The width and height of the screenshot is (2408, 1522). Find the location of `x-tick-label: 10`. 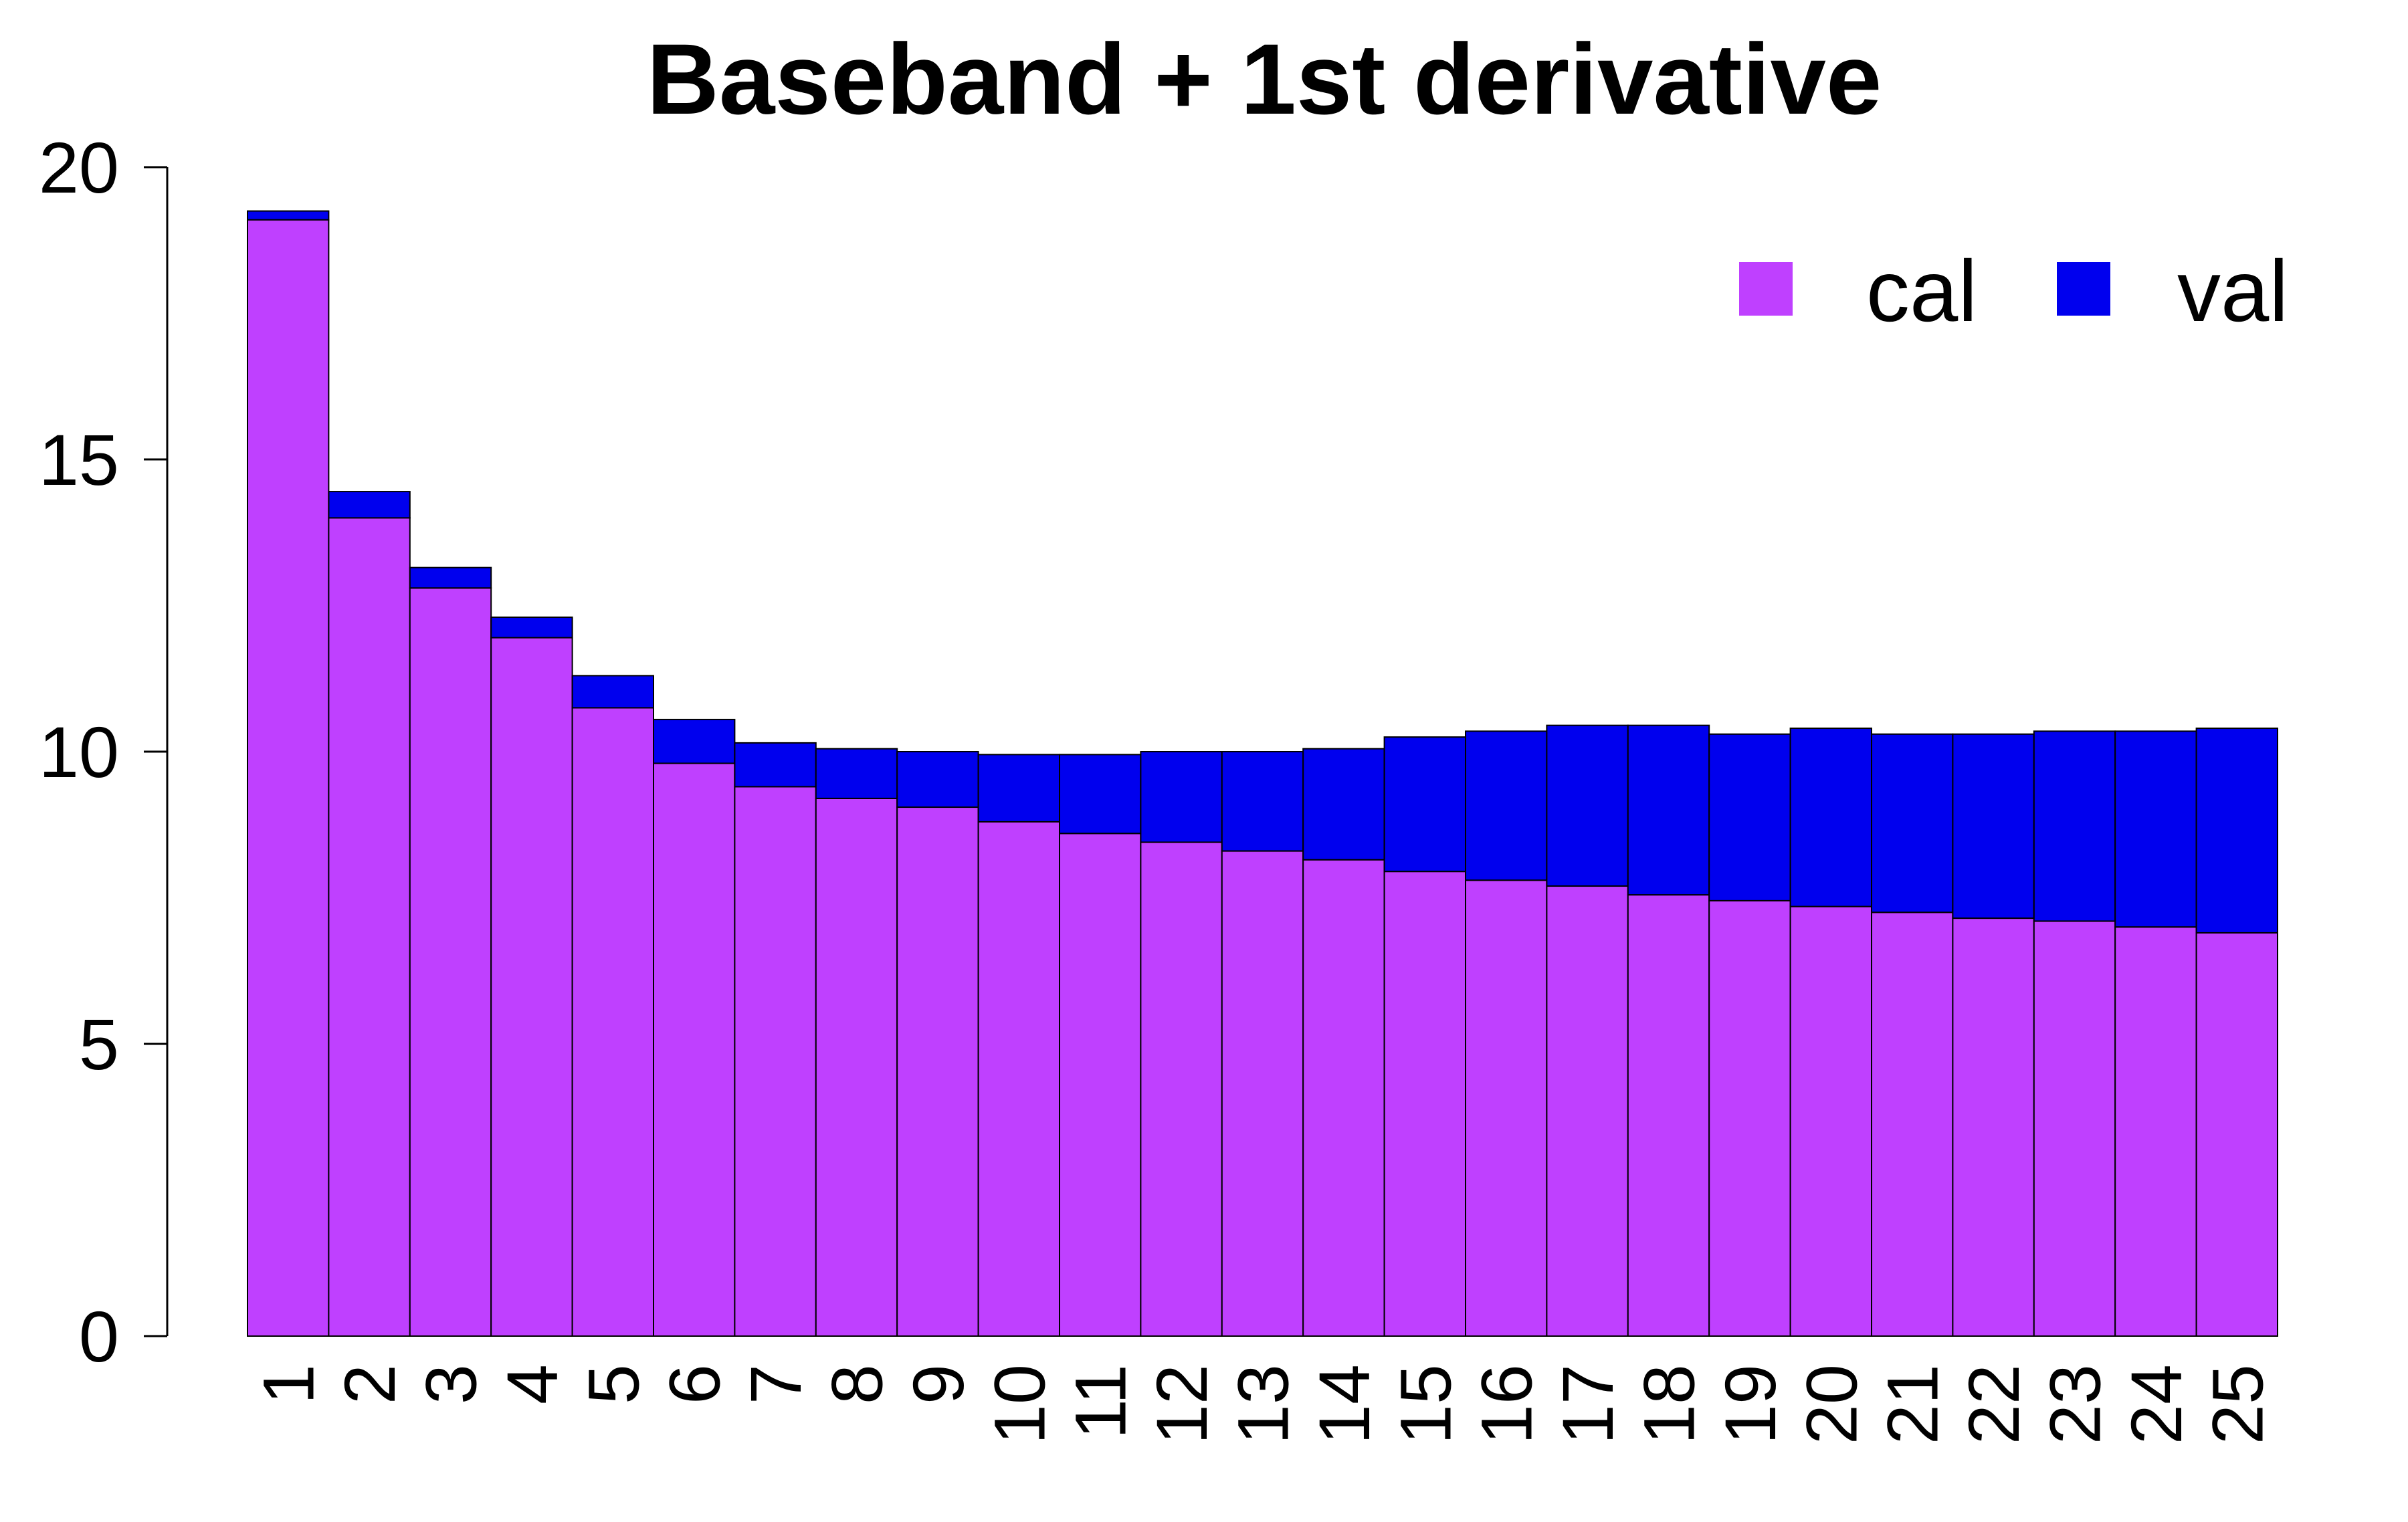

x-tick-label: 10 is located at coordinates (1019, 1404).